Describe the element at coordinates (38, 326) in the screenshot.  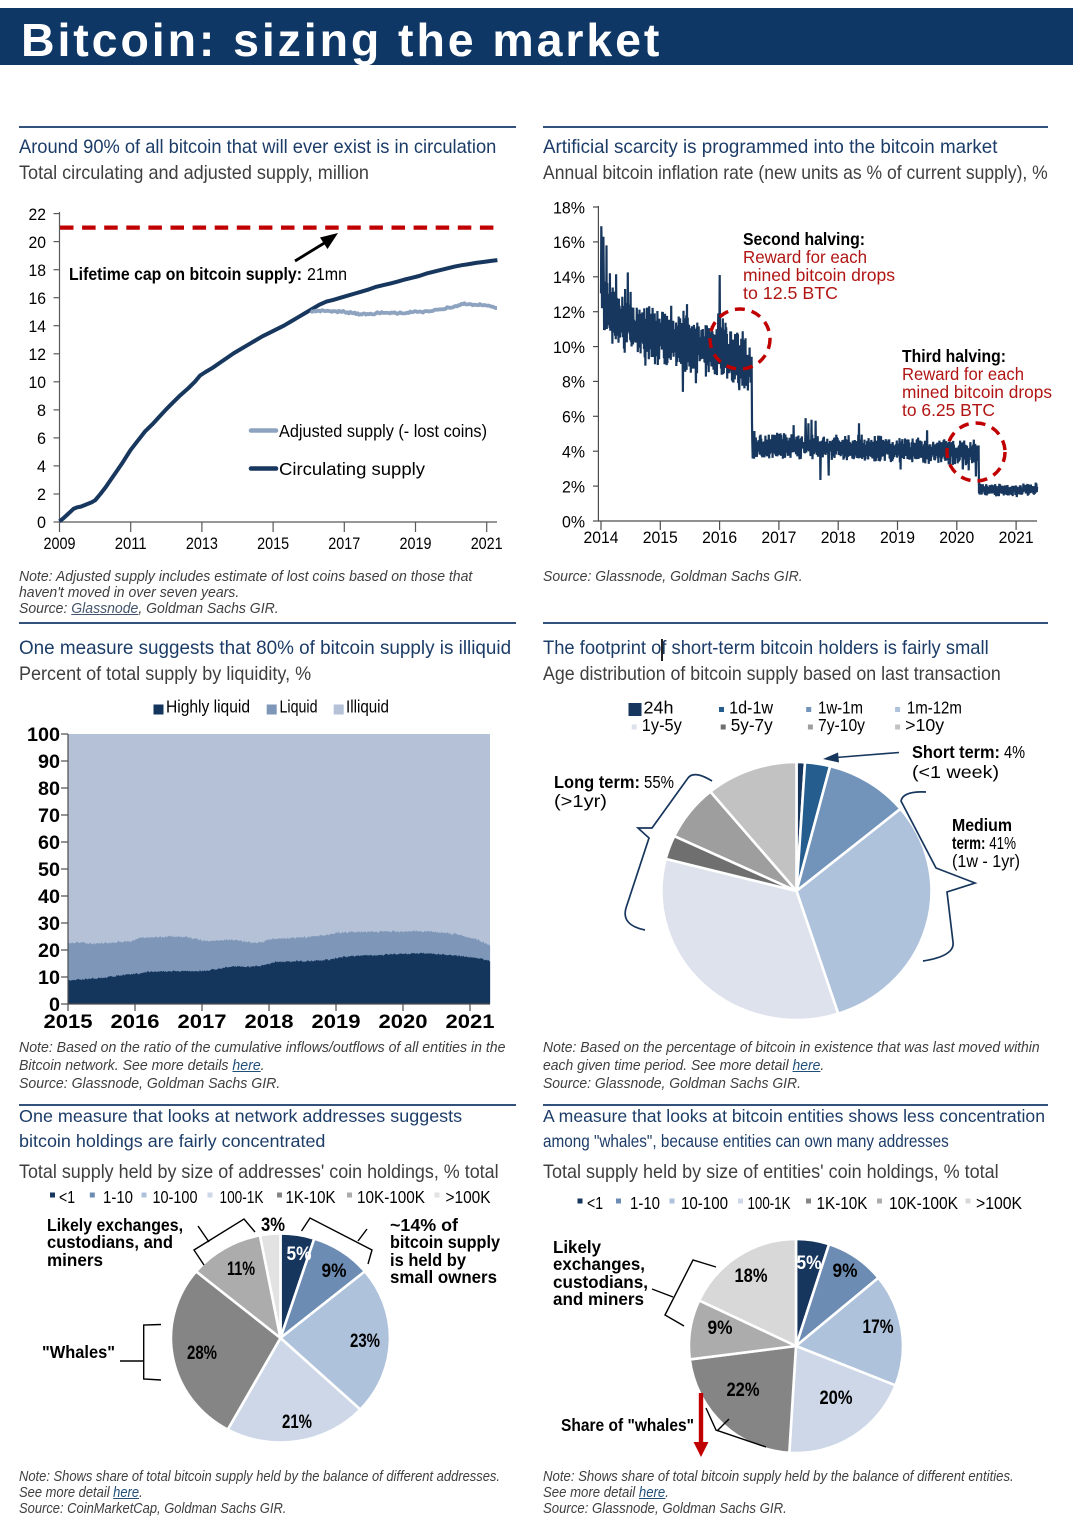
I see `svg-text: 14` at that location.